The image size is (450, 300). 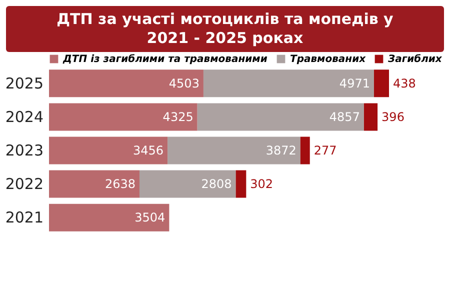 What do you see at coordinates (24, 184) in the screenshot?
I see `y-tick-label: 2022` at bounding box center [24, 184].